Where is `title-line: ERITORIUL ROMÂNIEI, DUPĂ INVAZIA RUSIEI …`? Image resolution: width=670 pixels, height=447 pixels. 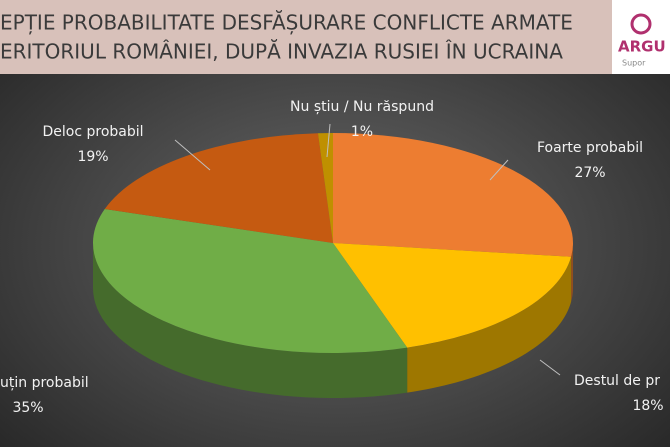
title-line: ERITORIUL ROMÂNIEI, DUPĂ INVAZIA RUSIEI … is located at coordinates (281, 52).